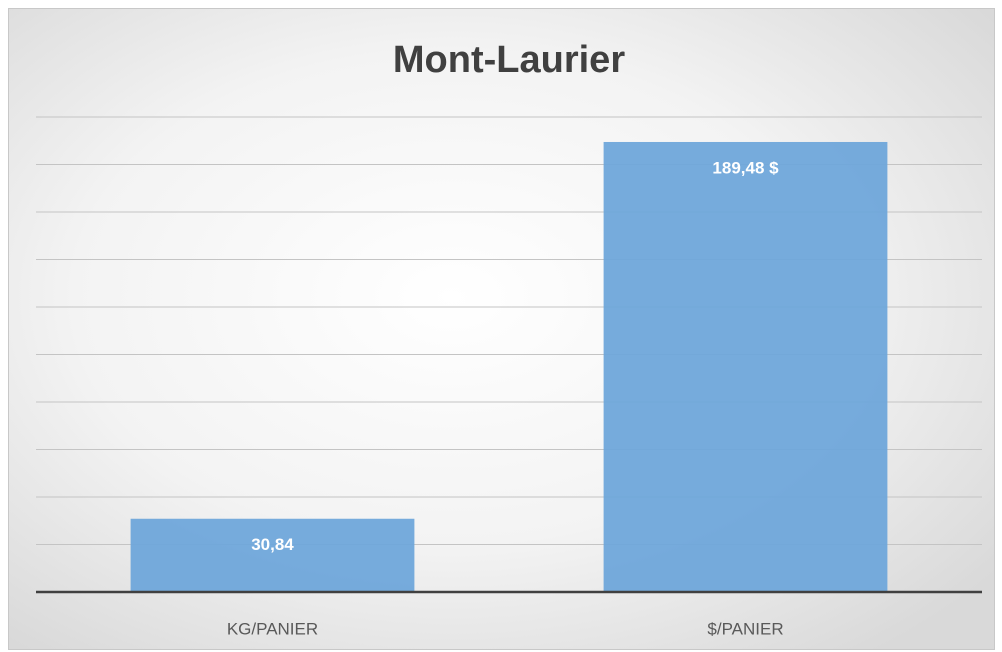  What do you see at coordinates (272, 555) in the screenshot?
I see `bar` at bounding box center [272, 555].